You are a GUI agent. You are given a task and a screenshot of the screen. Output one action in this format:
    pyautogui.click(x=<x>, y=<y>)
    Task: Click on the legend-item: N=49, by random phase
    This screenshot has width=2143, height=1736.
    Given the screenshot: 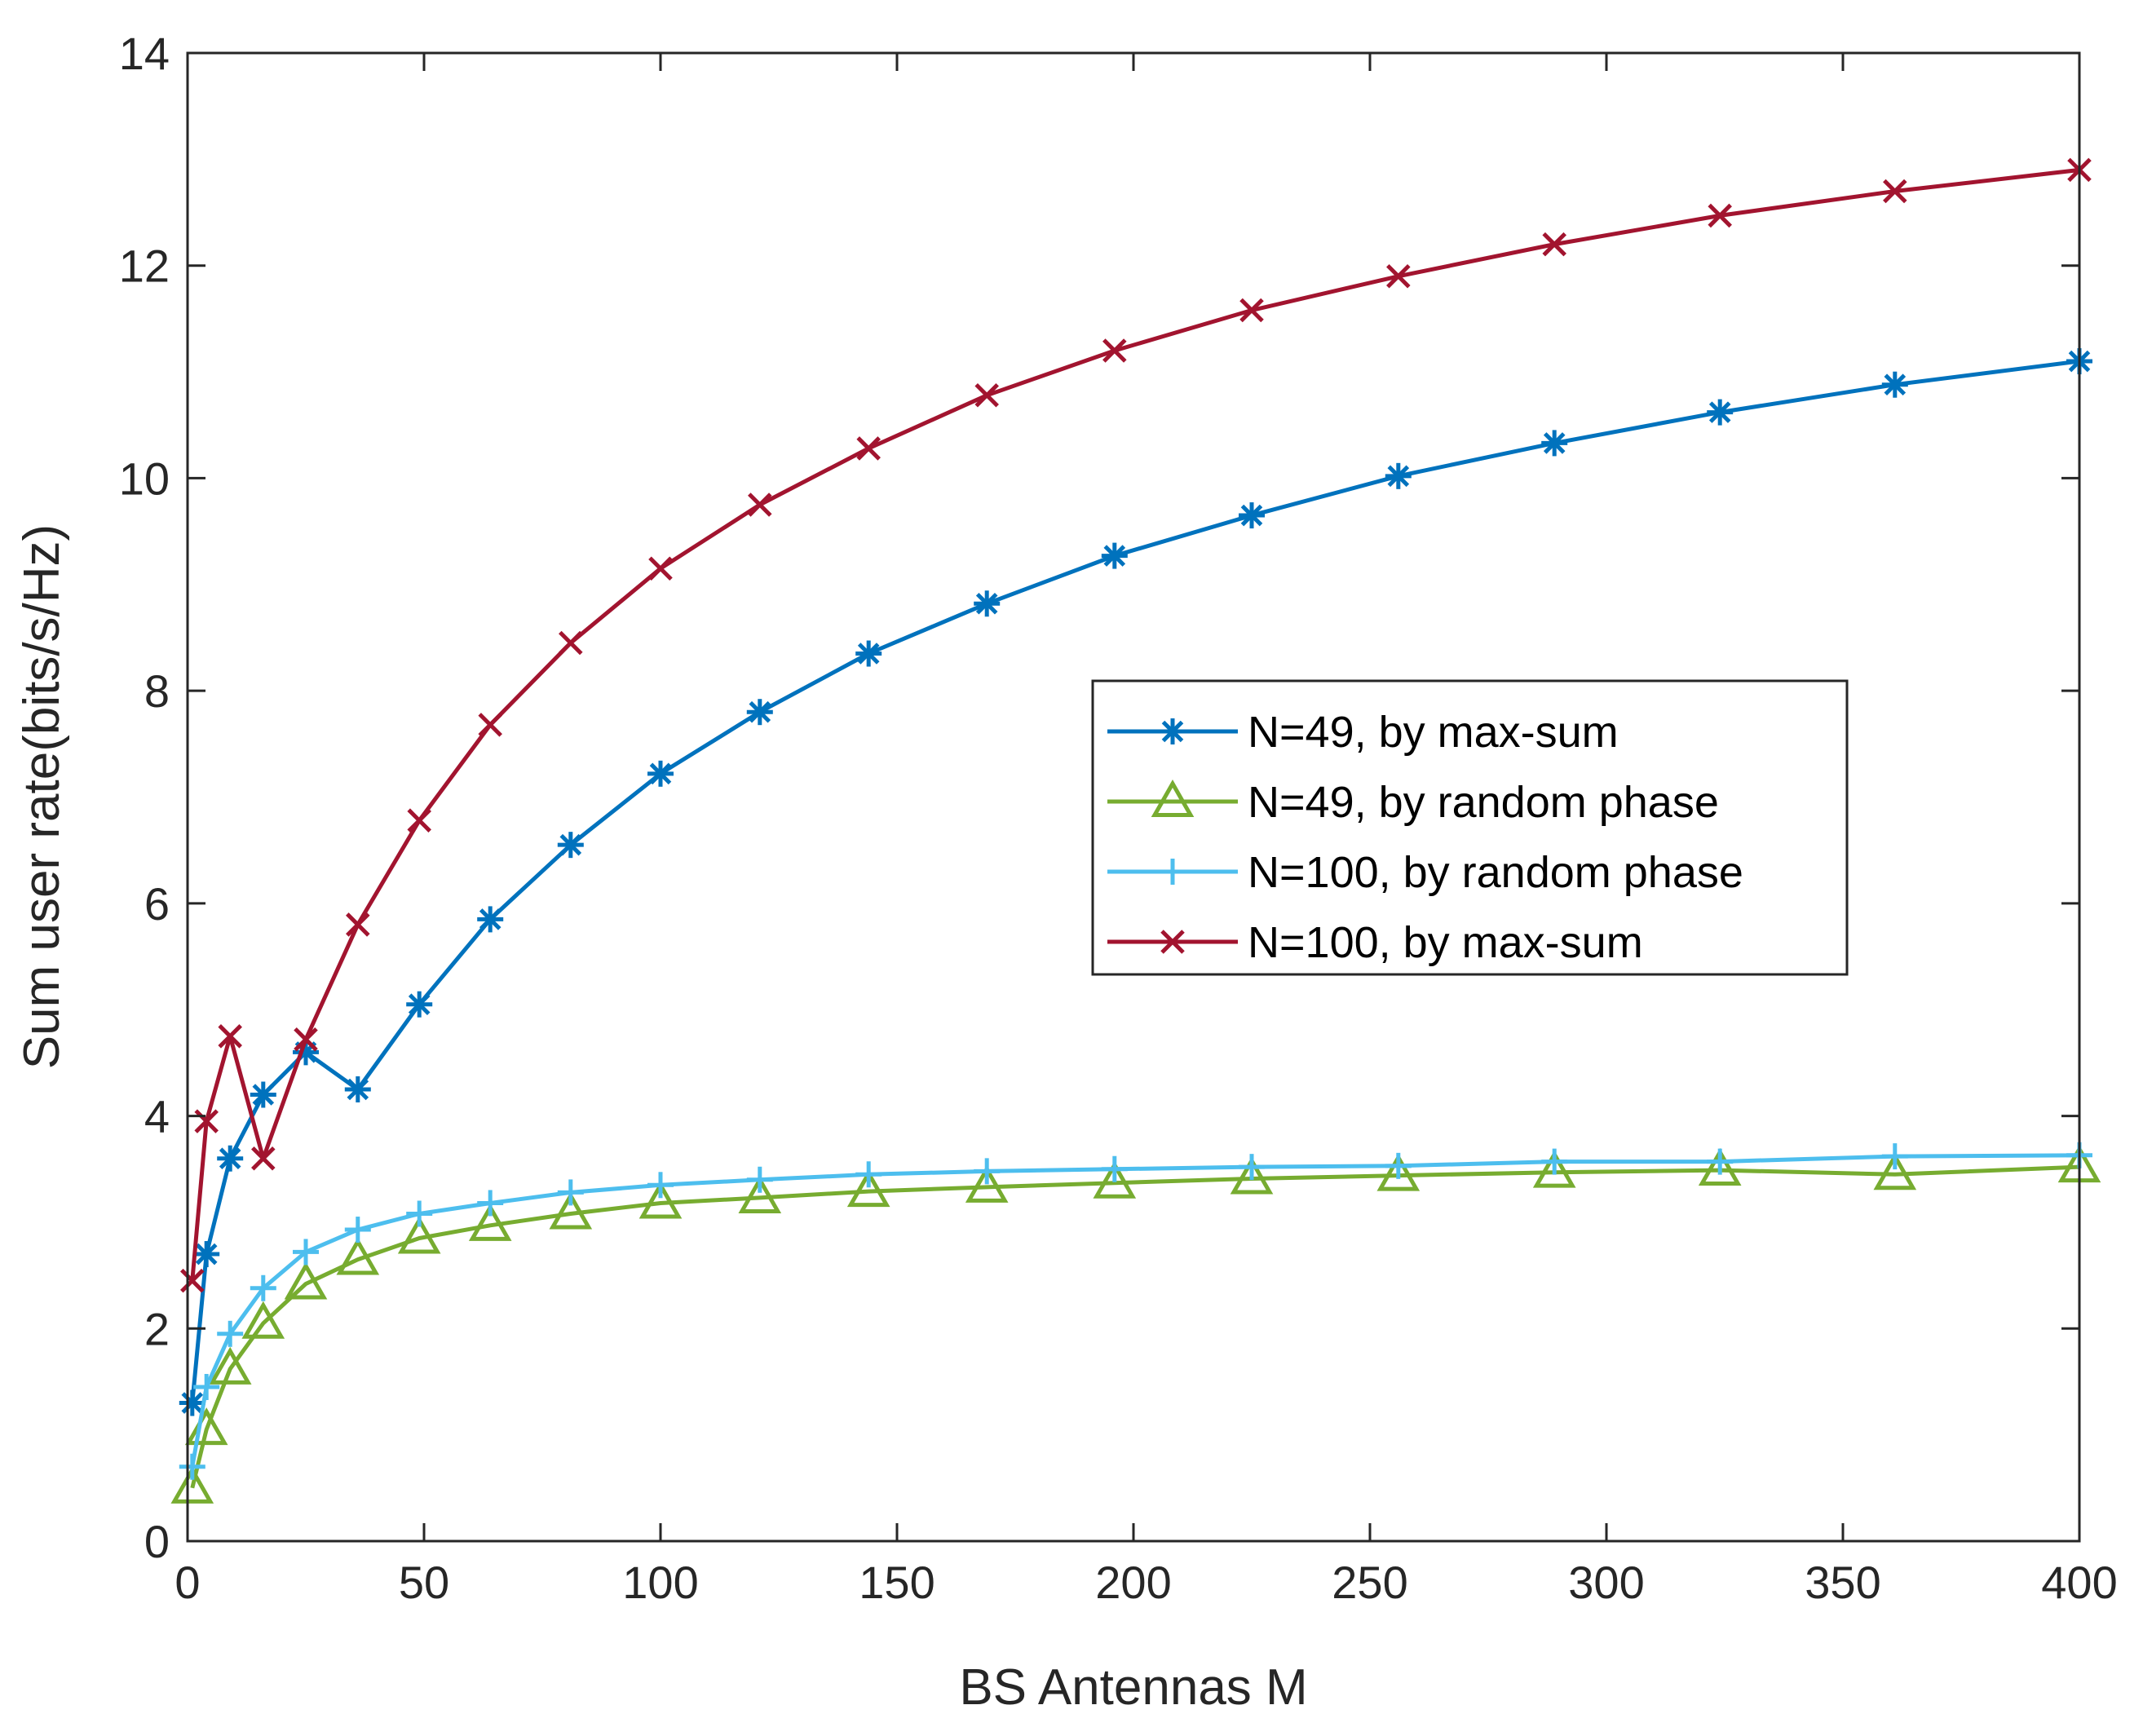 What is the action you would take?
    pyautogui.click(x=1413, y=802)
    